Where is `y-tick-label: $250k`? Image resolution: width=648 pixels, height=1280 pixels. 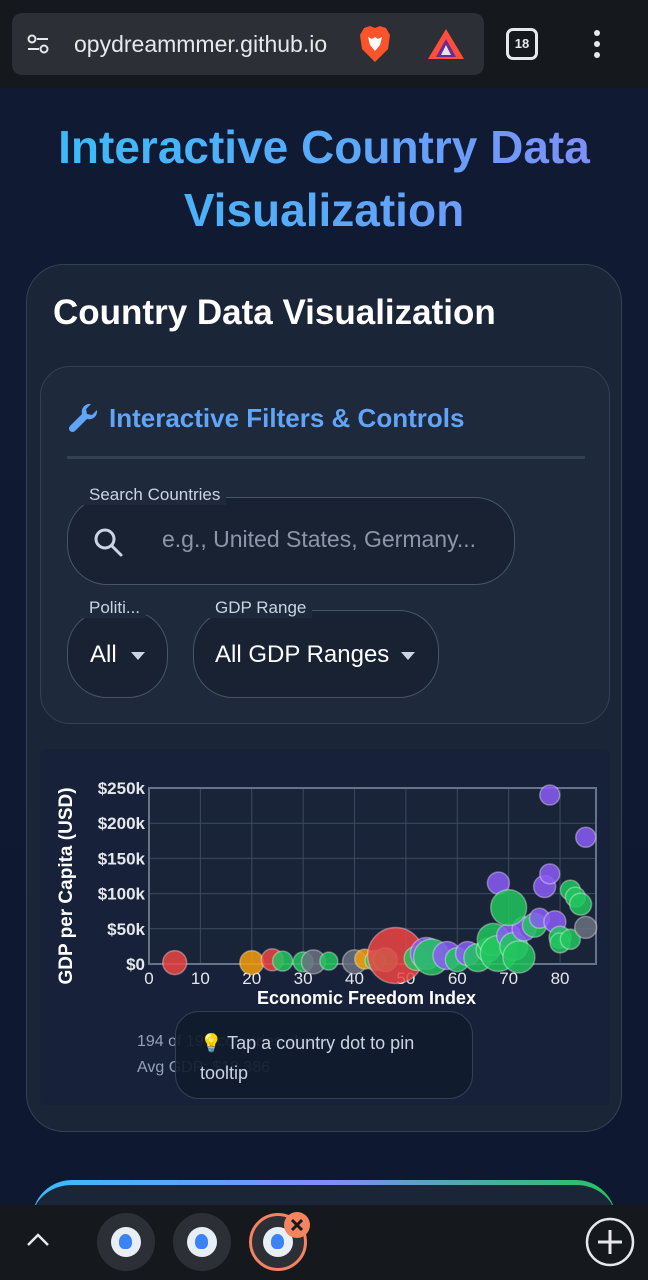
y-tick-label: $250k is located at coordinates (122, 788).